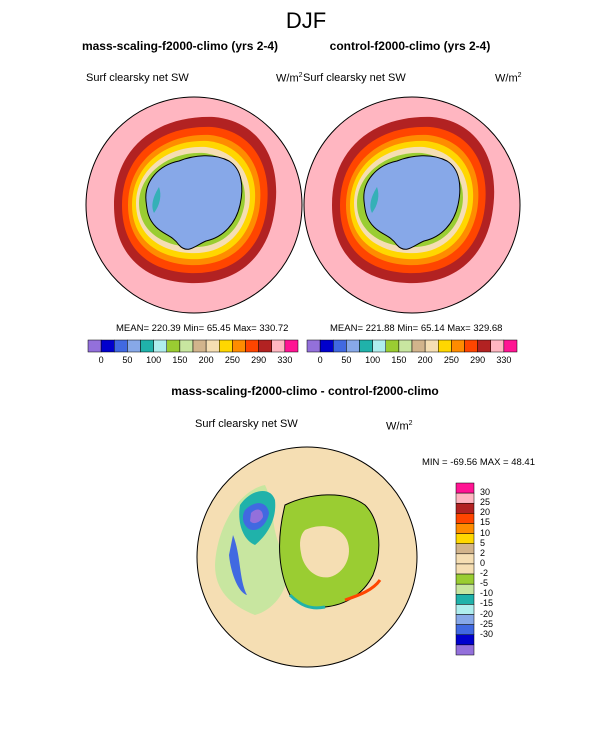  What do you see at coordinates (487, 593) in the screenshot?
I see `colorbar-tick-label: -10` at bounding box center [487, 593].